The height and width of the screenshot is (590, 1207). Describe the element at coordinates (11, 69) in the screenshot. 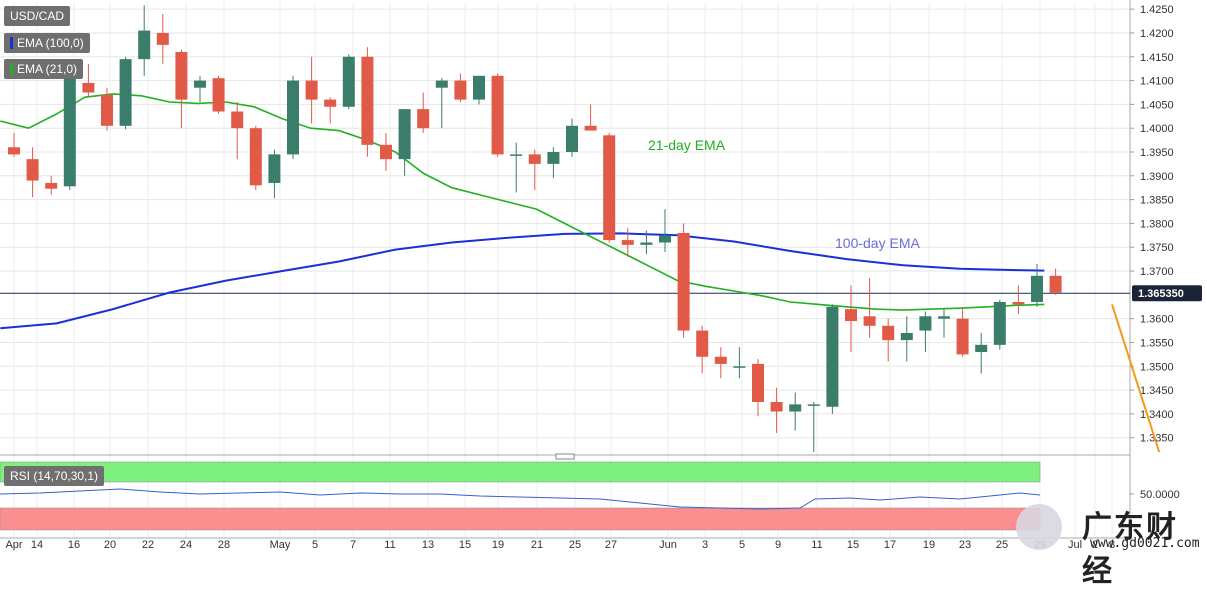

I see `ema21-swatch` at that location.